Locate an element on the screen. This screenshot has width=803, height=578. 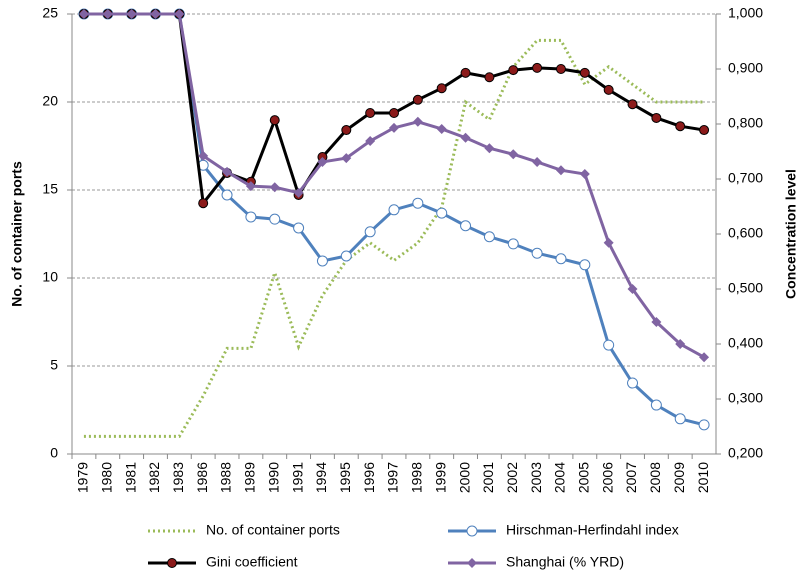
legend-label: Shanghai (% YRD) is located at coordinates (565, 562).